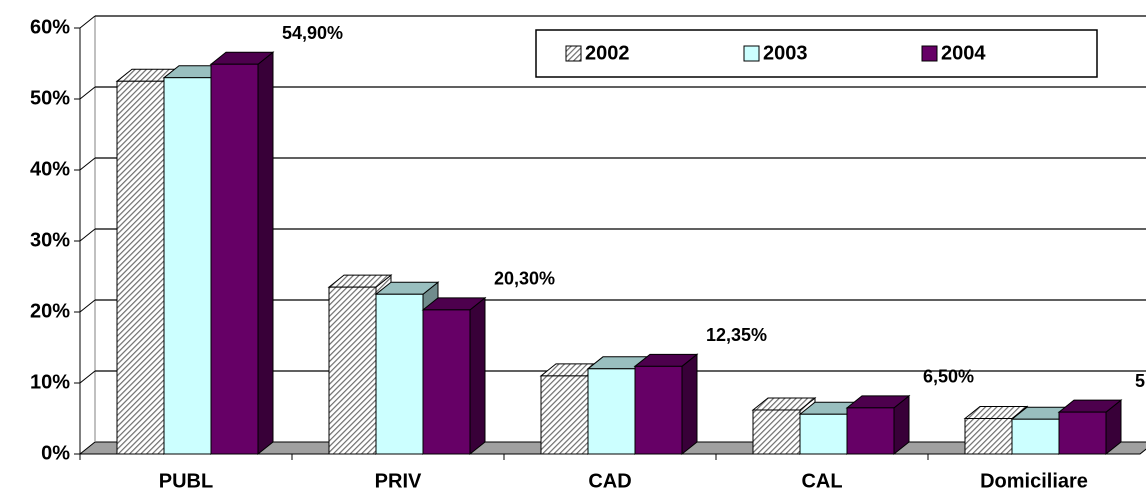 Image resolution: width=1146 pixels, height=495 pixels. I want to click on y-tick-label: 30%, so click(50, 240).